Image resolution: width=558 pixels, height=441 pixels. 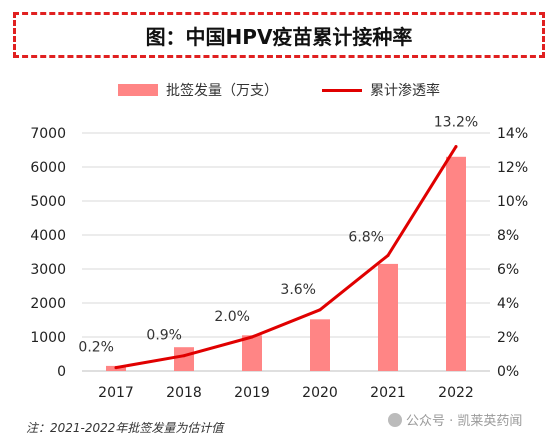 I want to click on x-tick-label: 2017, so click(x=116, y=393).